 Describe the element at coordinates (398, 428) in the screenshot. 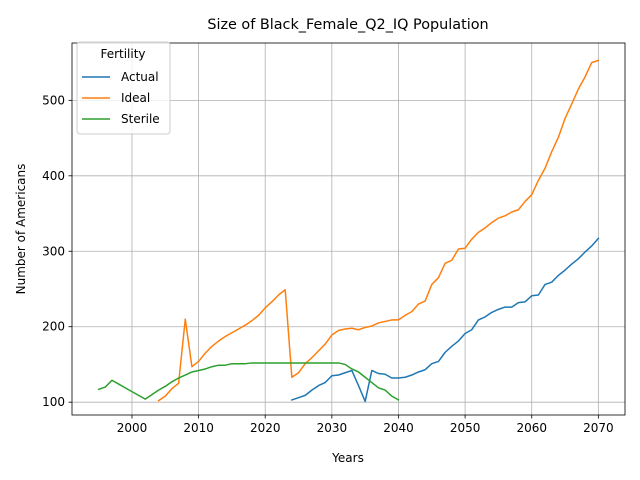

I see `x-tick-label: 2040` at that location.